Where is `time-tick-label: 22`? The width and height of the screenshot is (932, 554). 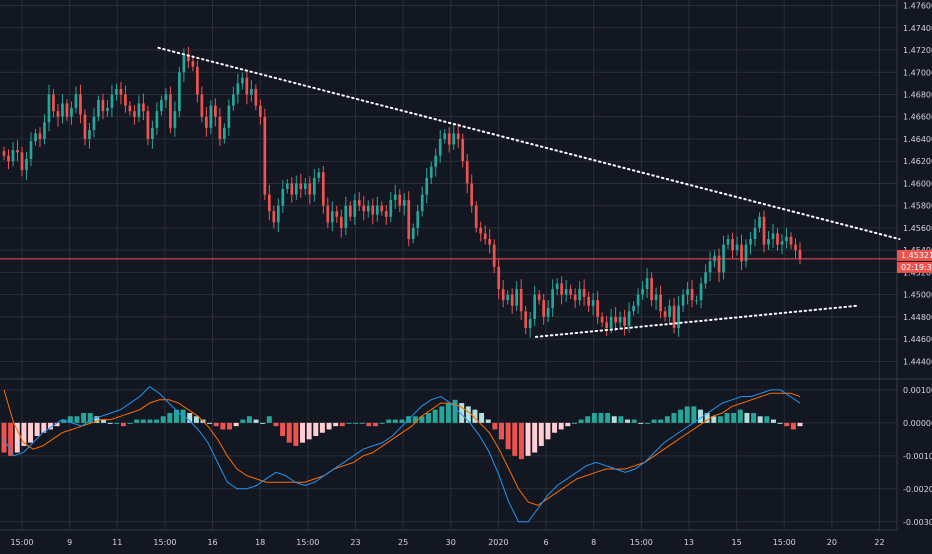
time-tick-label: 22 is located at coordinates (879, 542).